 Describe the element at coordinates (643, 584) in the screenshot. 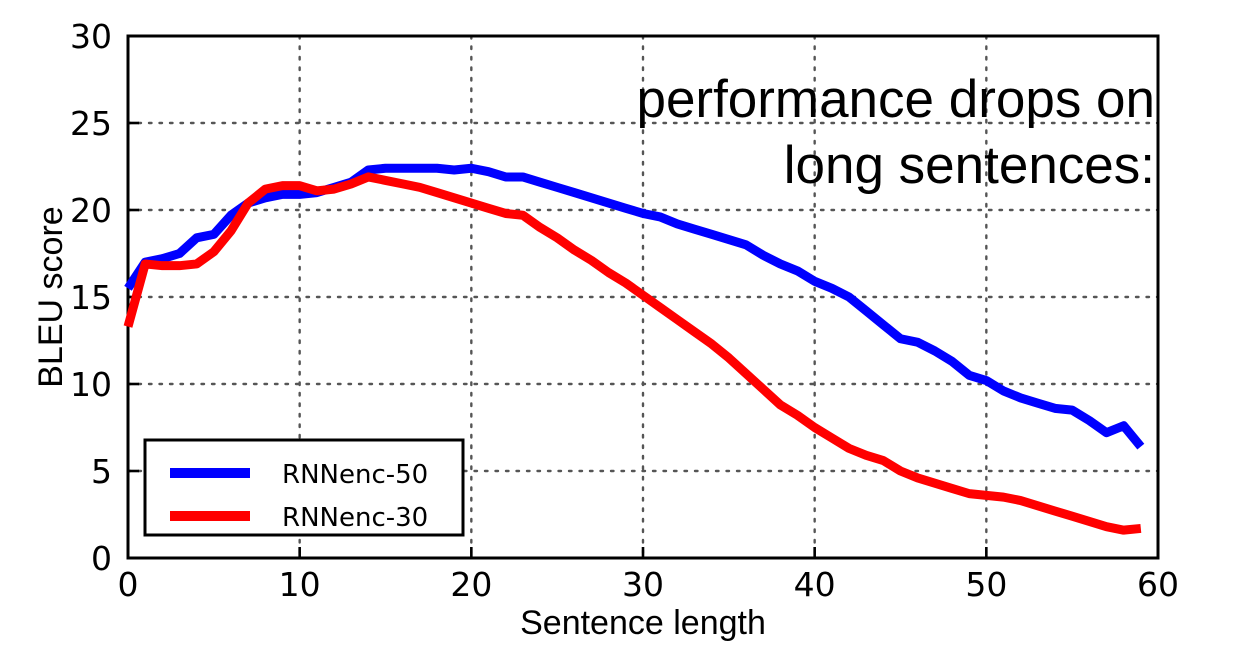

I see `x-axis-tick-label: 30` at that location.